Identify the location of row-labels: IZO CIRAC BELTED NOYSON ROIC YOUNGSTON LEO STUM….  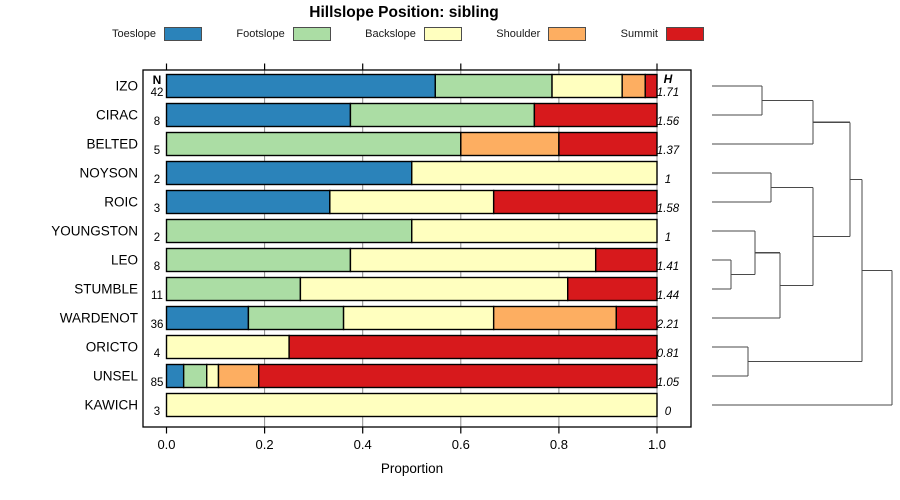
(94, 246).